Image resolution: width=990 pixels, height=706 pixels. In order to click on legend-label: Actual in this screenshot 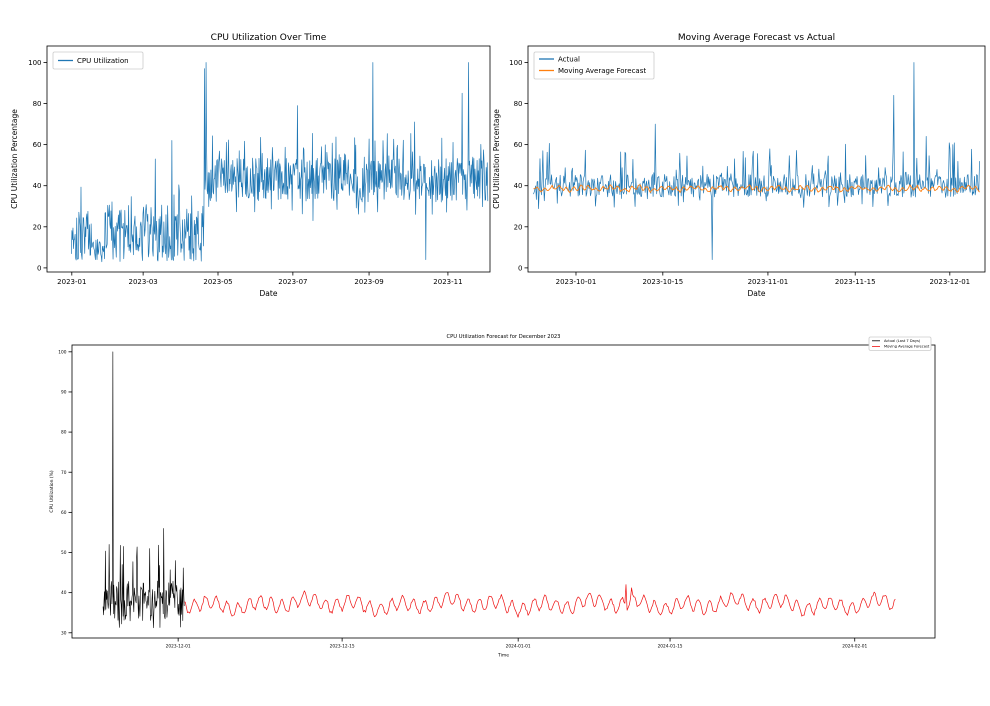, I will do `click(569, 60)`.